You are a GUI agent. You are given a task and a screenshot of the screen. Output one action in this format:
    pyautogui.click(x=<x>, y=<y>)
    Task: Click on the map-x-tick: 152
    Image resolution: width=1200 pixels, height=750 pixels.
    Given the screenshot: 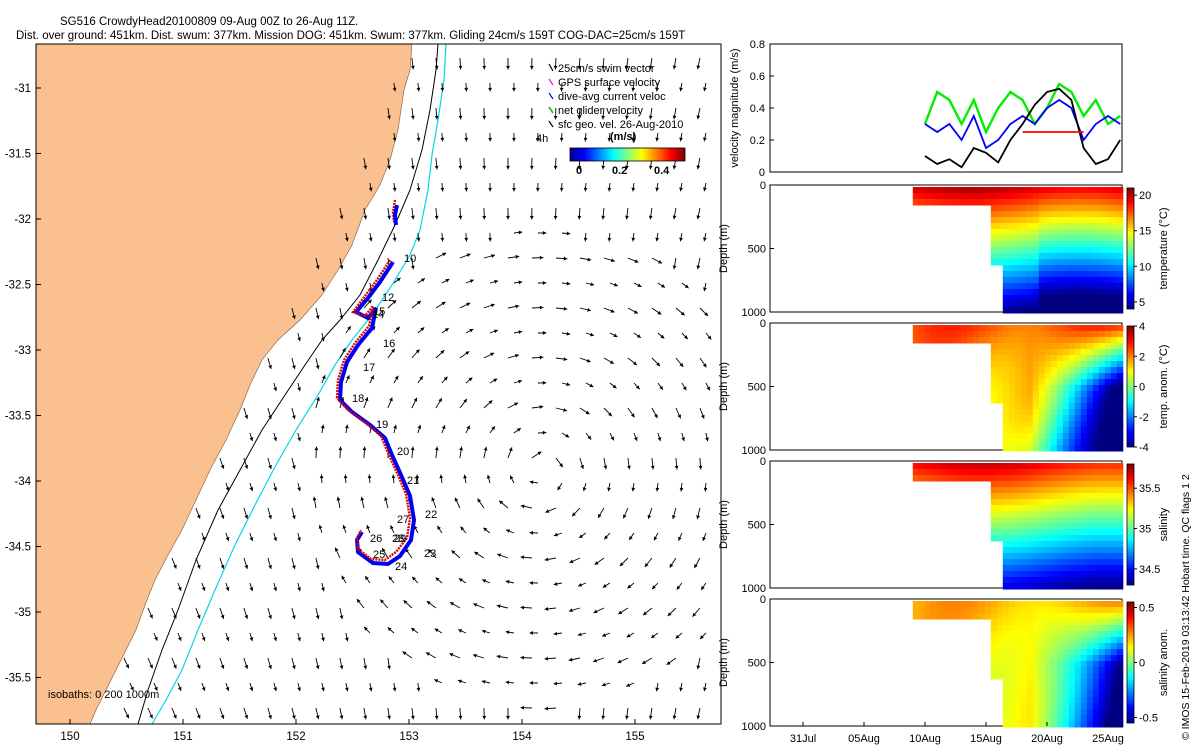 What is the action you would take?
    pyautogui.click(x=295, y=737)
    